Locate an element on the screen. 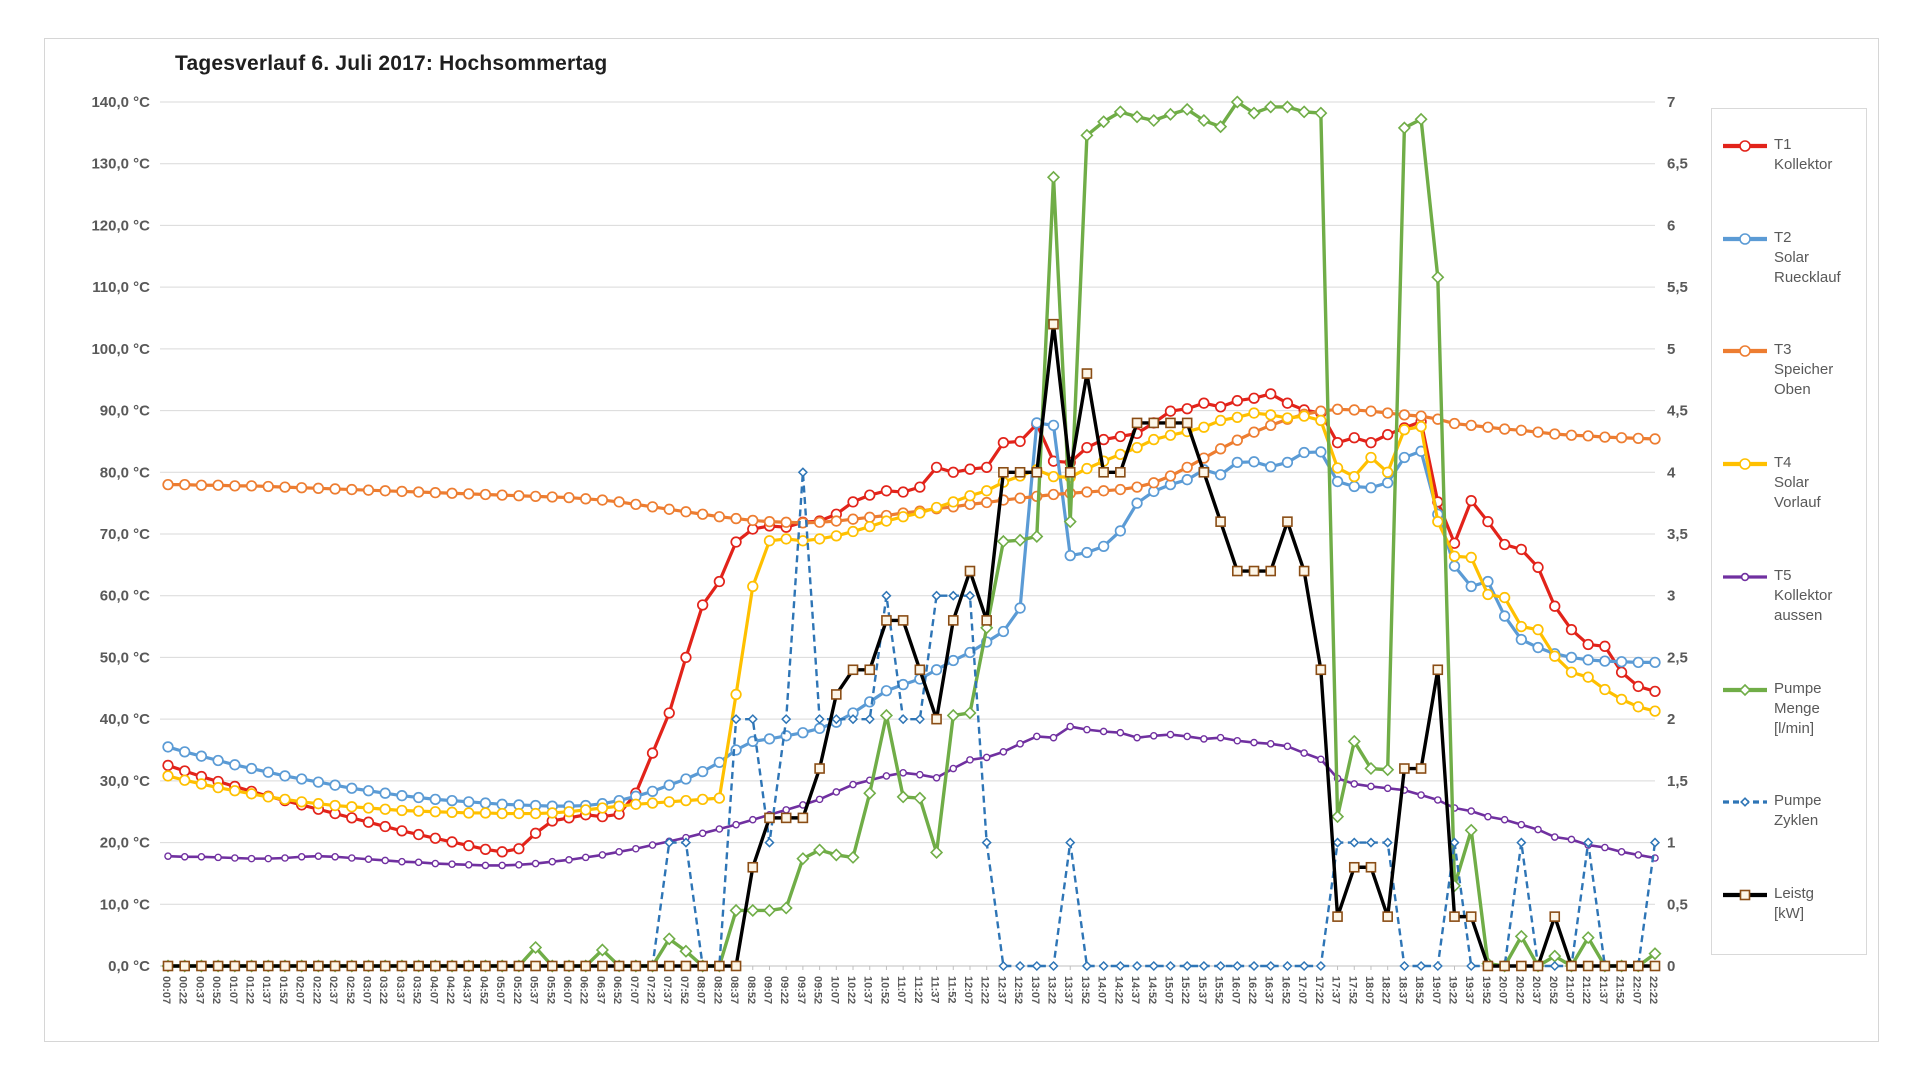 The width and height of the screenshot is (1920, 1080). x-tick-label: 02:52 is located at coordinates (350, 990).